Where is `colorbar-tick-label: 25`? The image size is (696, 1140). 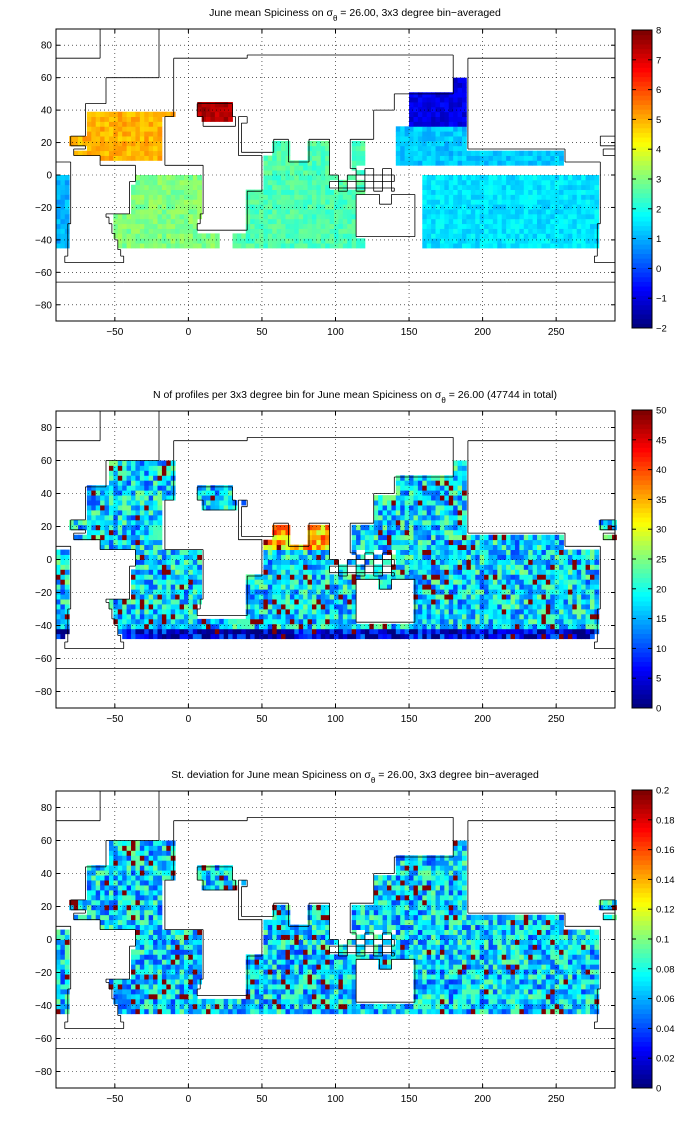 colorbar-tick-label: 25 is located at coordinates (661, 560).